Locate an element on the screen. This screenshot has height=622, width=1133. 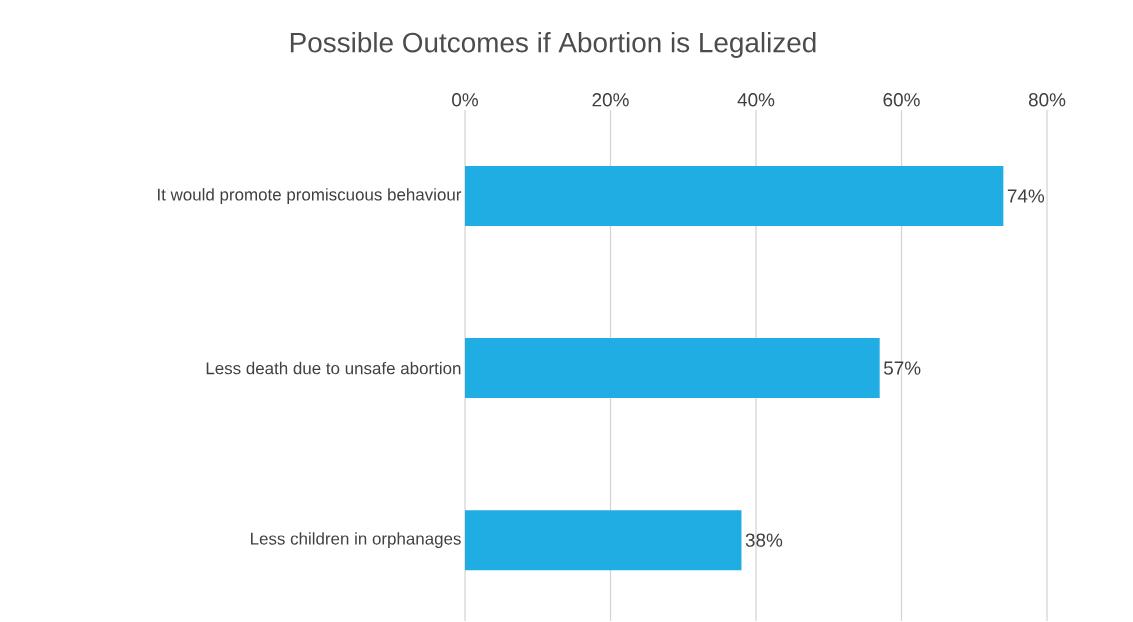
chart-title: Possible Outcomes if Abortion is Legalized is located at coordinates (553, 45).